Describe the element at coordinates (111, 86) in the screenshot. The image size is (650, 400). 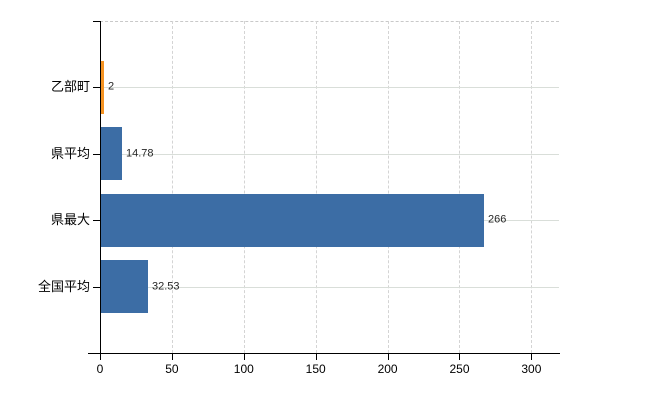
I see `bar-value-label: 2` at that location.